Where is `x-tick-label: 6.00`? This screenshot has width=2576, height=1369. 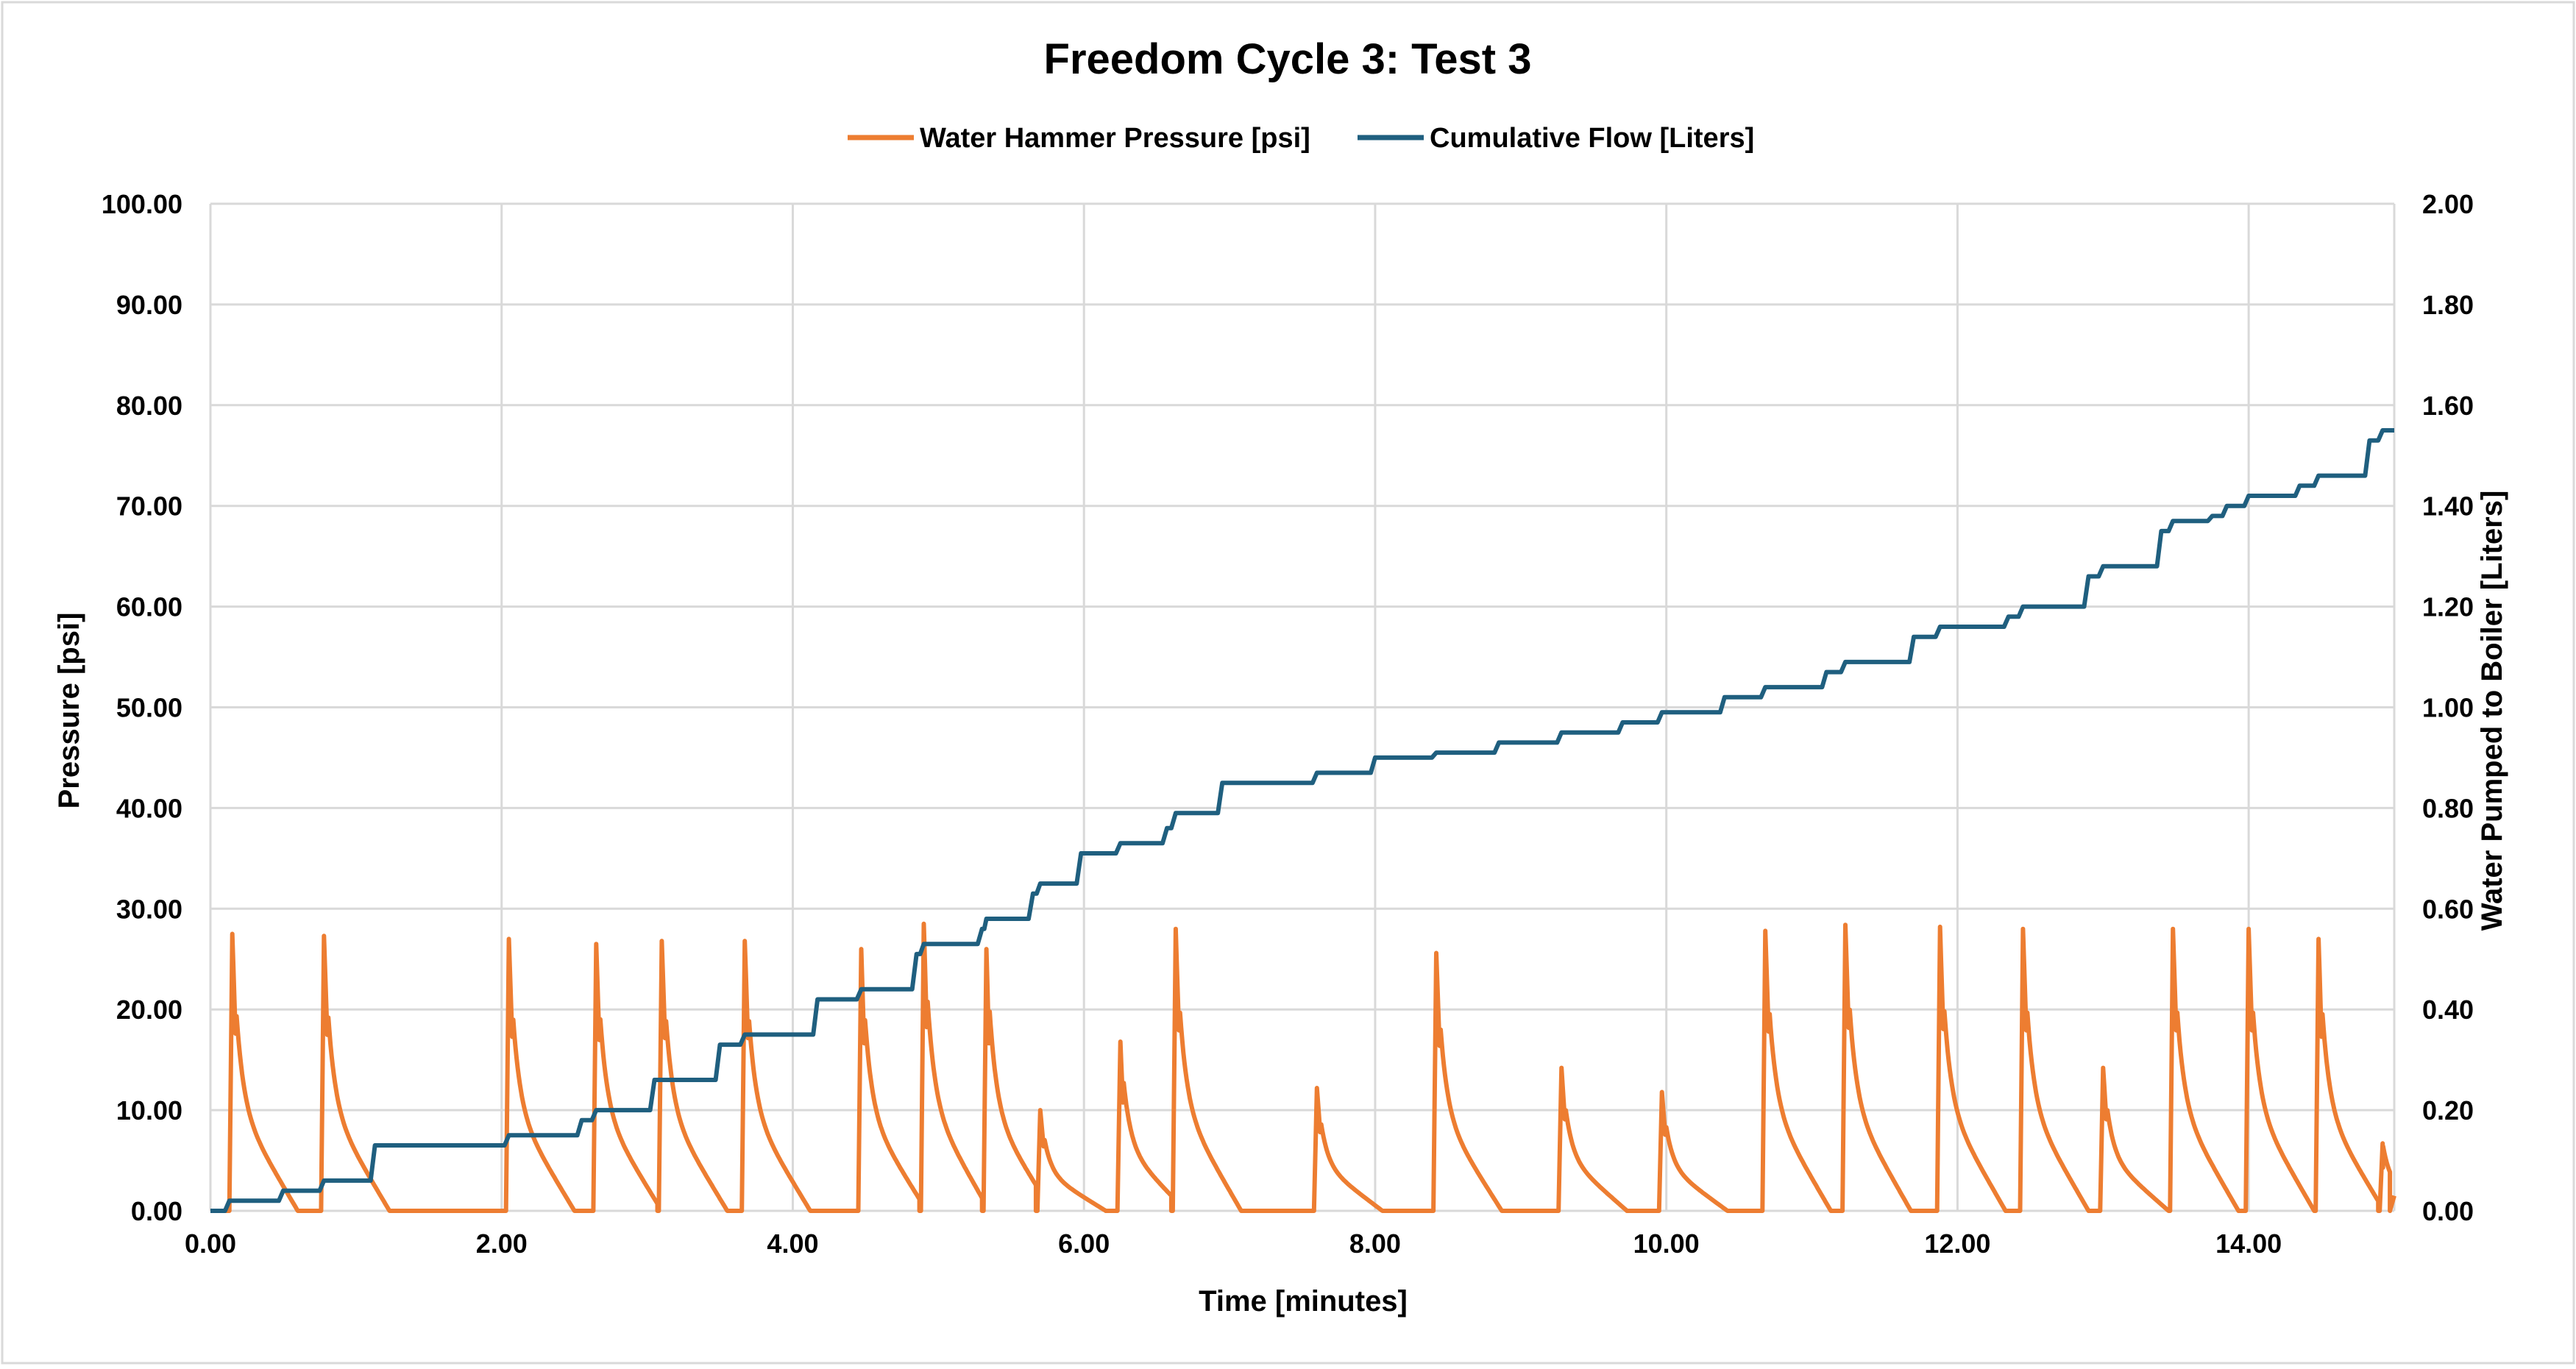
x-tick-label: 6.00 is located at coordinates (1084, 1243).